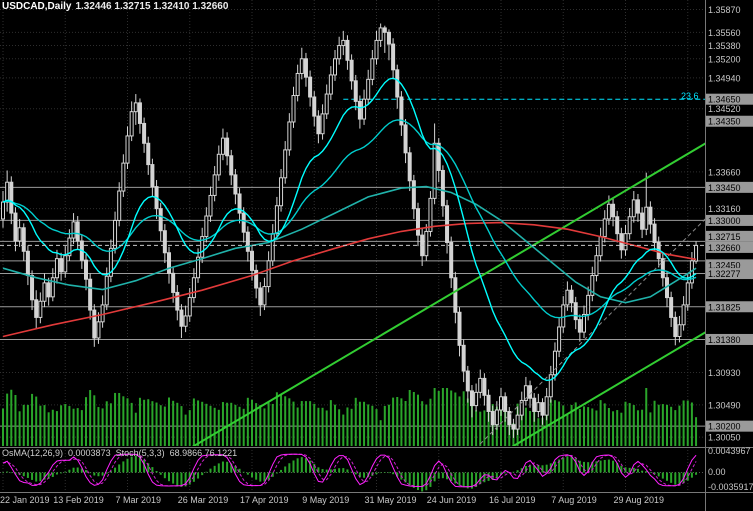 Image resolution: width=753 pixels, height=511 pixels. What do you see at coordinates (349, 470) in the screenshot?
I see `stochastic-lines` at bounding box center [349, 470].